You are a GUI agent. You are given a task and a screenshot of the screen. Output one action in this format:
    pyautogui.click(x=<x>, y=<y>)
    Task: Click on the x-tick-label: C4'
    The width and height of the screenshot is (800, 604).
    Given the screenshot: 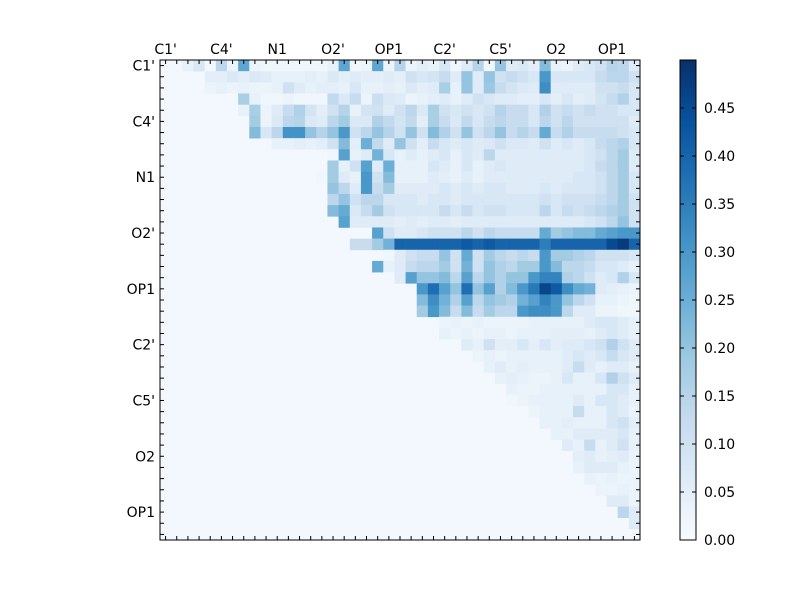 What is the action you would take?
    pyautogui.click(x=221, y=50)
    